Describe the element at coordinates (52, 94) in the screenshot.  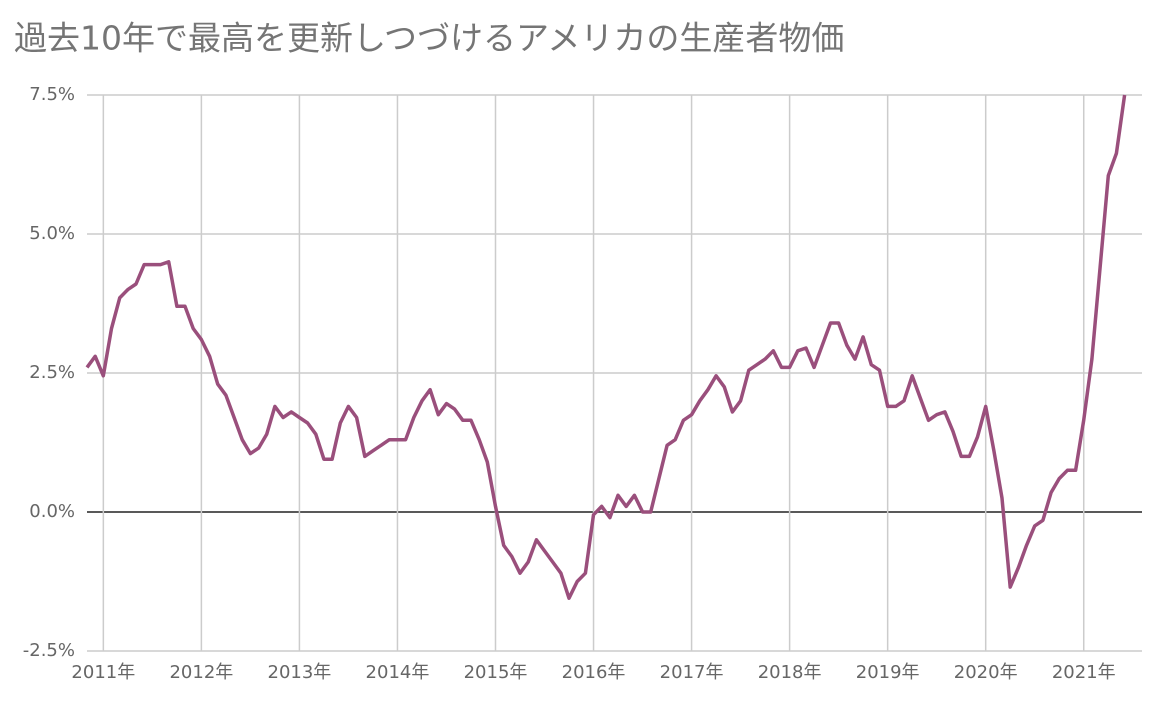
I see `y-tick-label: 7.5%` at that location.